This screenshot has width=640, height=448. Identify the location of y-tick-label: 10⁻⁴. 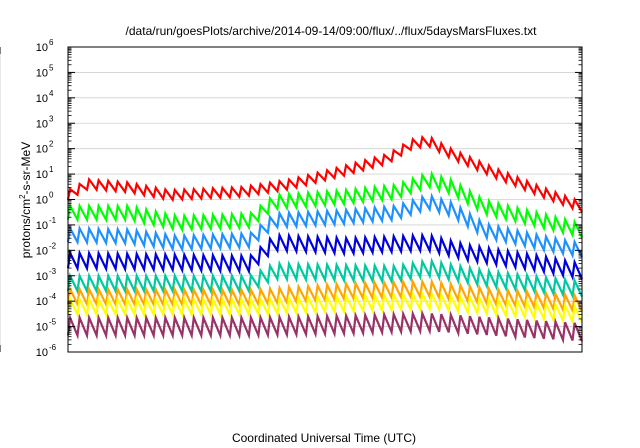
(46, 300).